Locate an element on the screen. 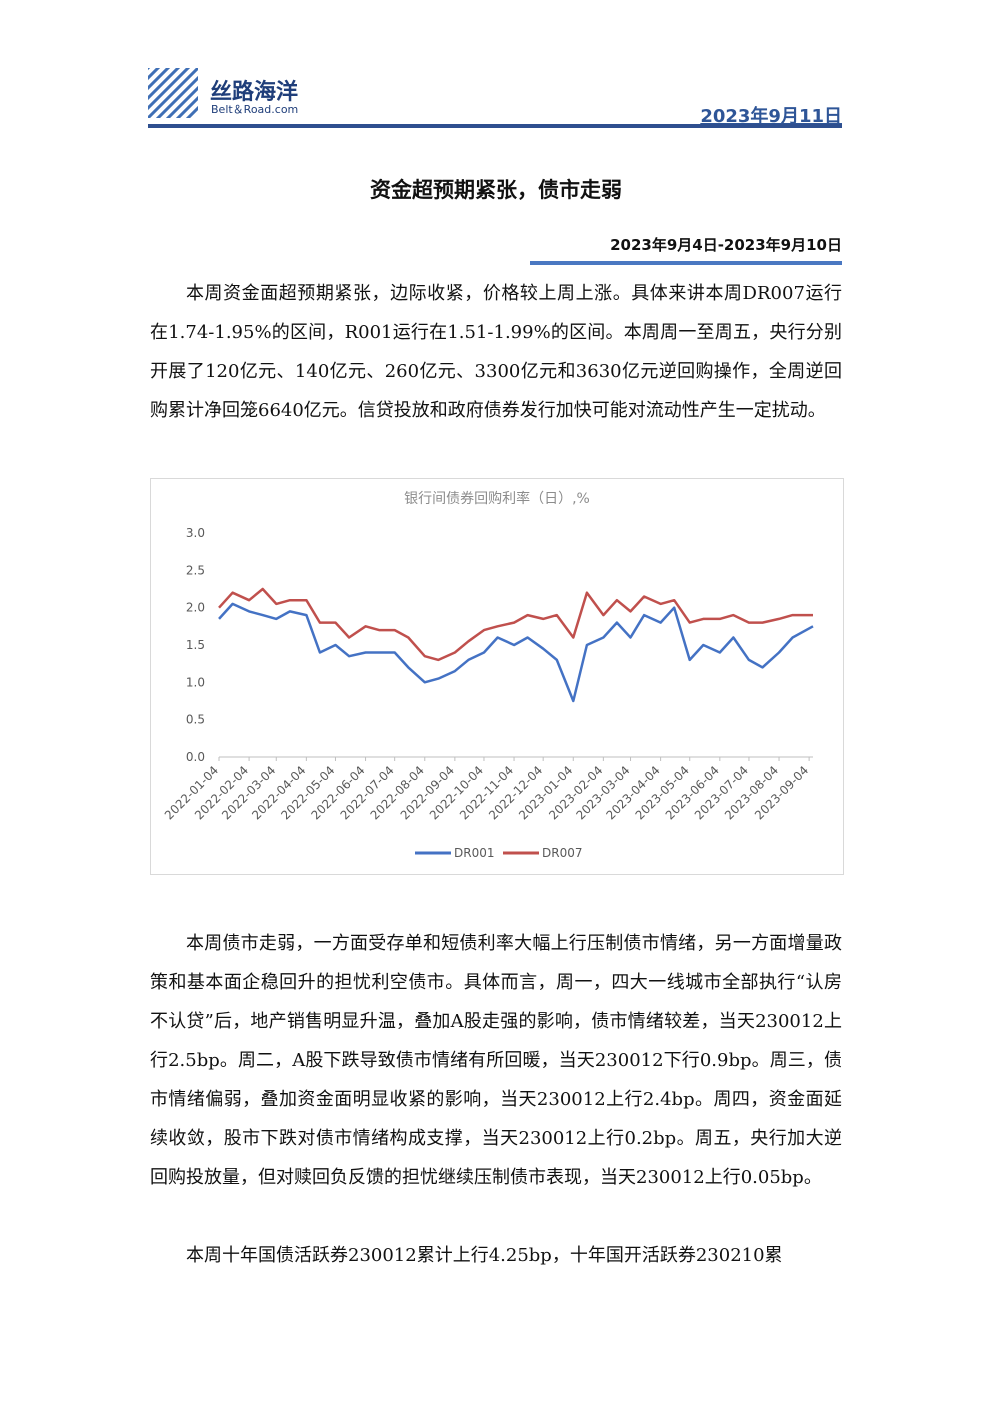 The width and height of the screenshot is (992, 1403). header-date: 2023年9月11日 is located at coordinates (771, 116).